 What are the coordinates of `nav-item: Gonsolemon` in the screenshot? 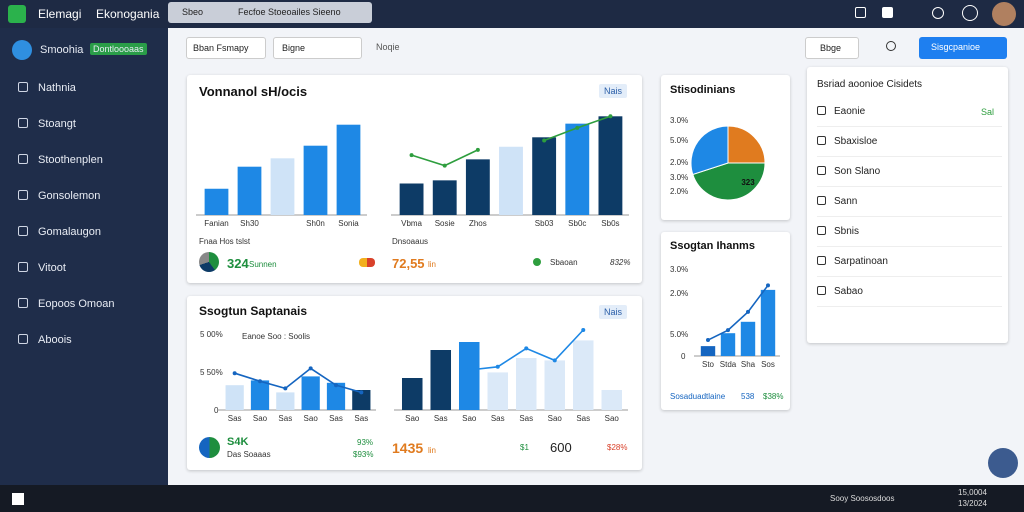 It's located at (59, 196).